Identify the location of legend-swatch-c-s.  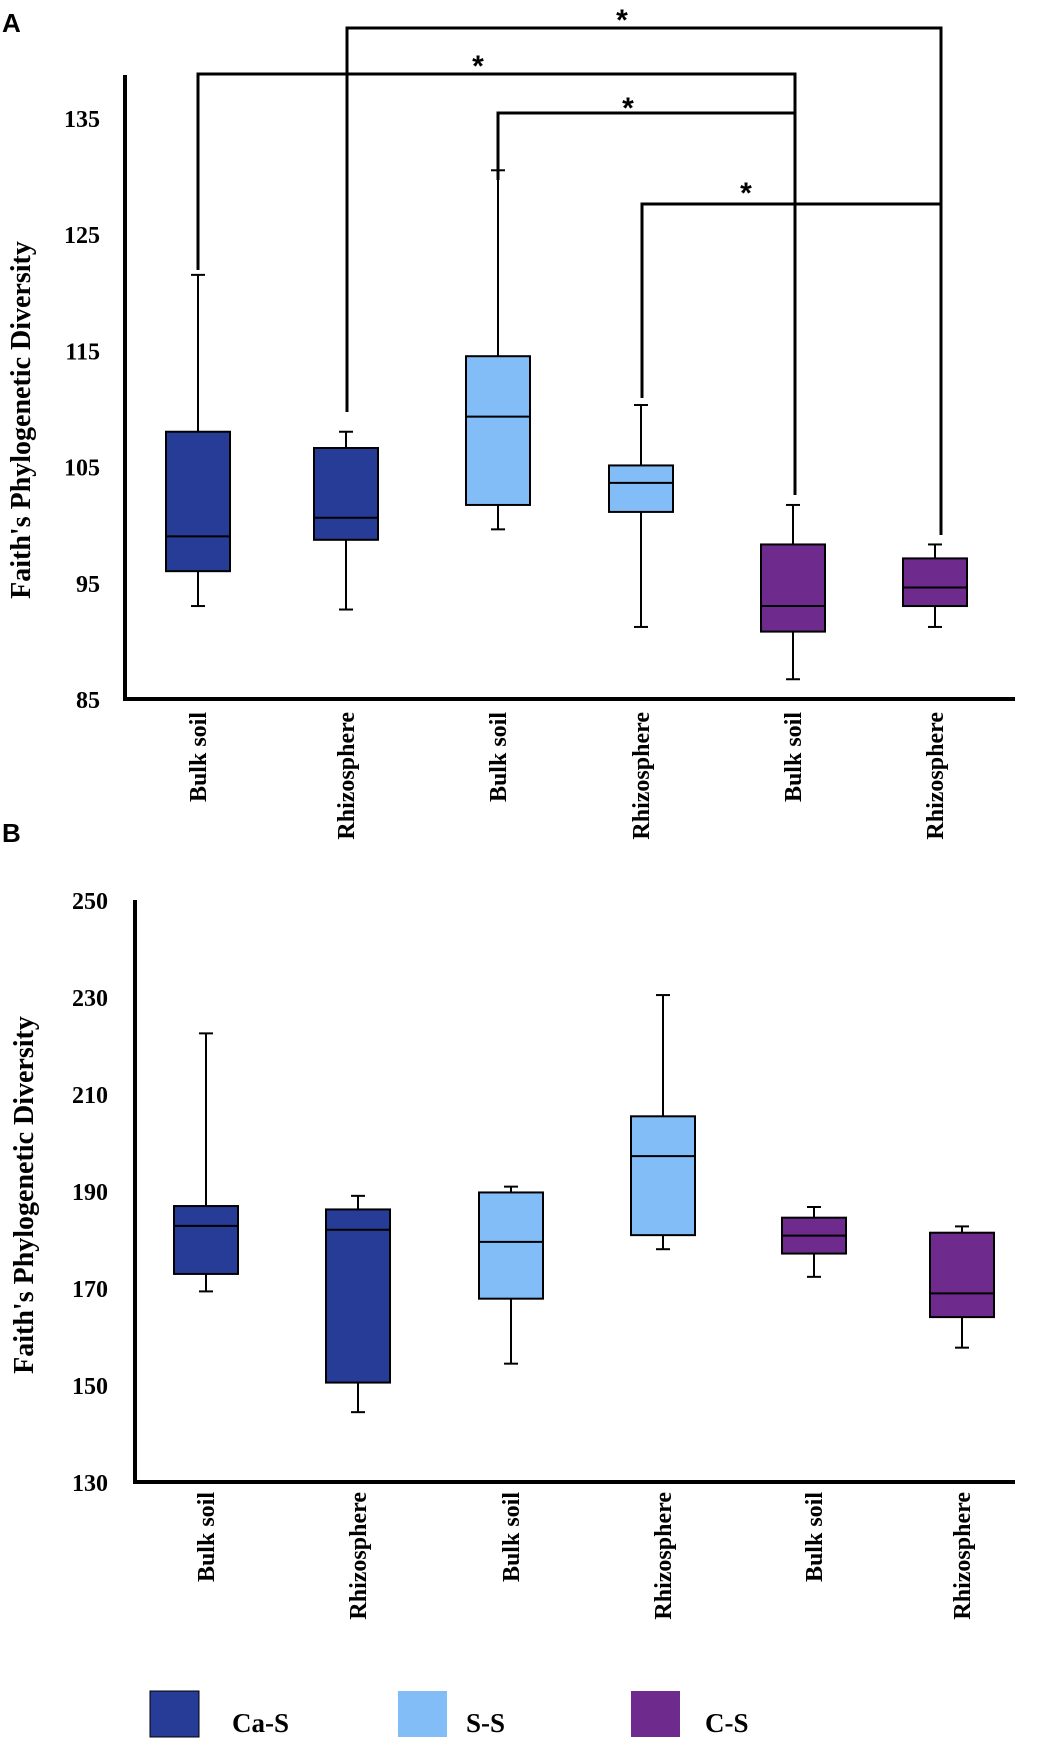
(655, 1714).